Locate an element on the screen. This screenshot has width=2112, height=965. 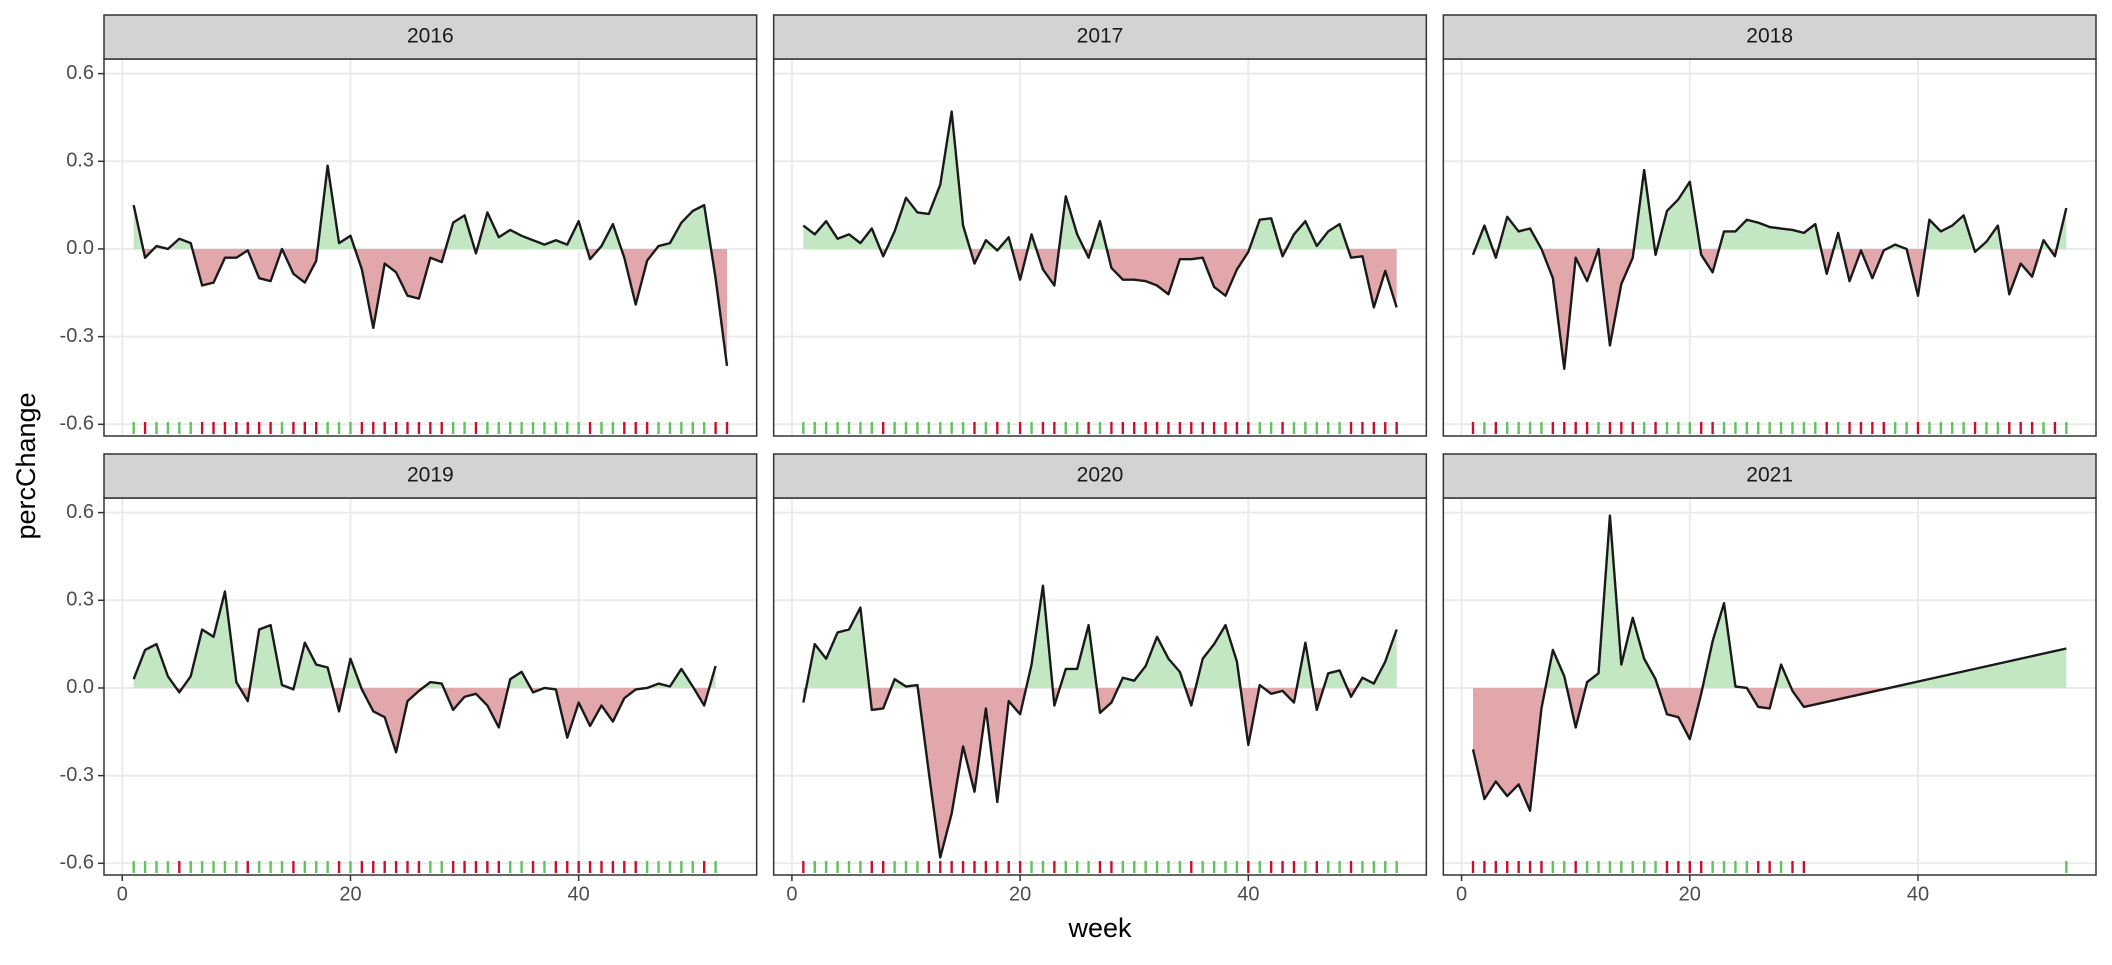
strip-title: 2016 is located at coordinates (430, 36).